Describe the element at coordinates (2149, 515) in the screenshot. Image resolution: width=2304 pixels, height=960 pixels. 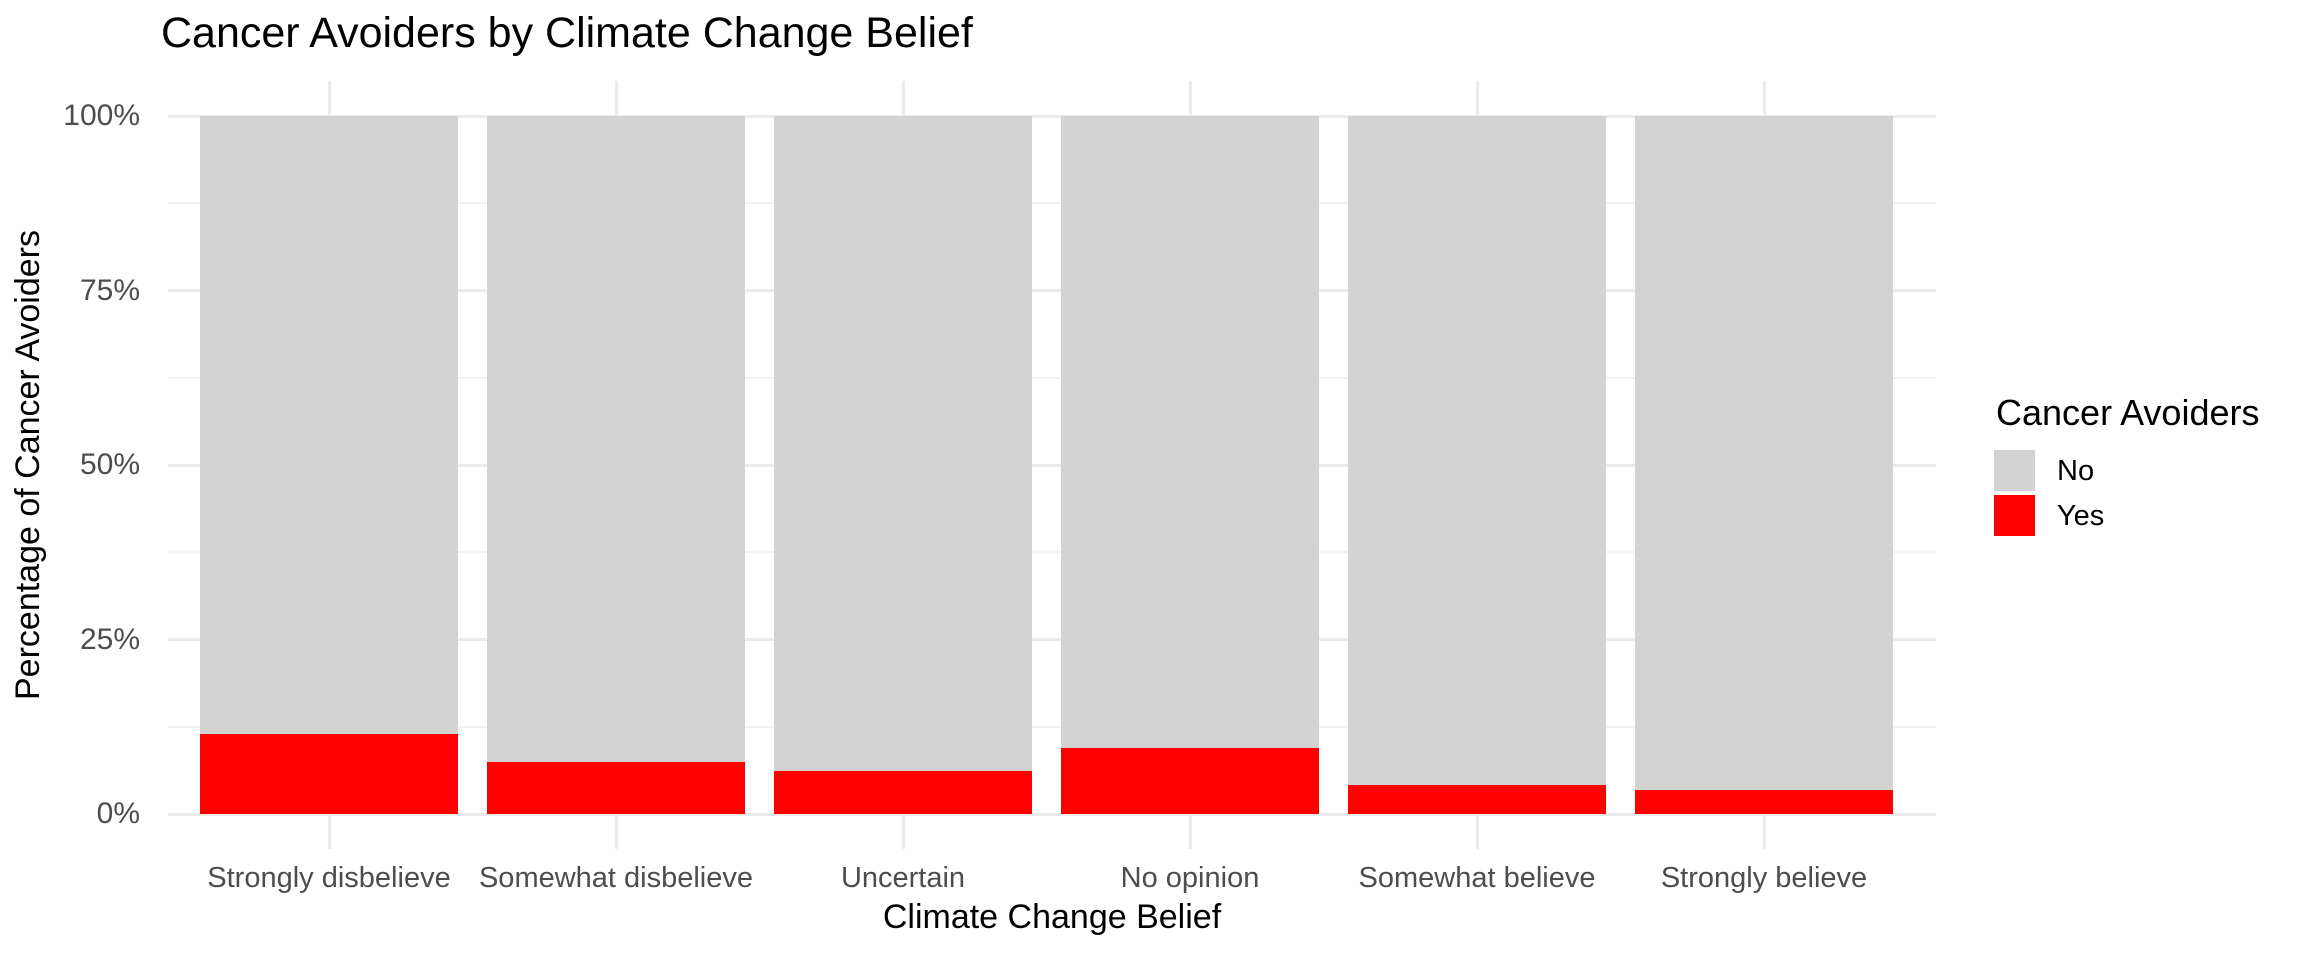
I see `legend-entry-yes: Yes` at that location.